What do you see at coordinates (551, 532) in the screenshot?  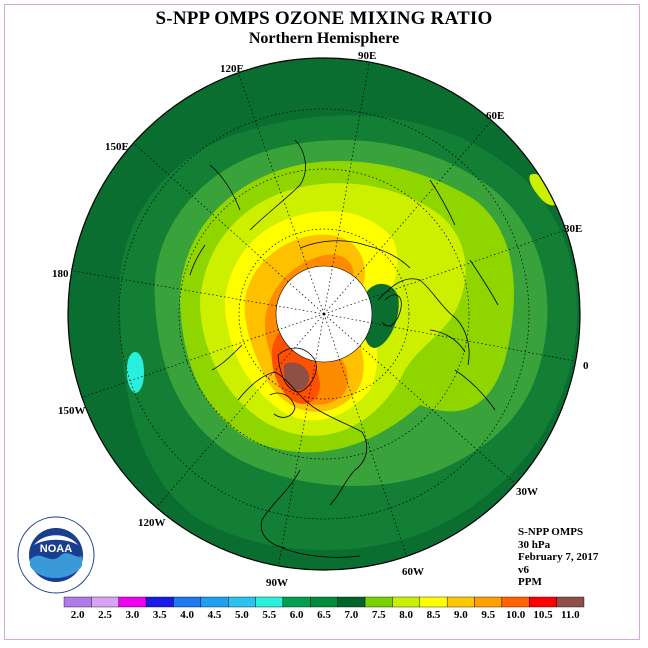 I see `info-instrument: S-NPP OMPS` at bounding box center [551, 532].